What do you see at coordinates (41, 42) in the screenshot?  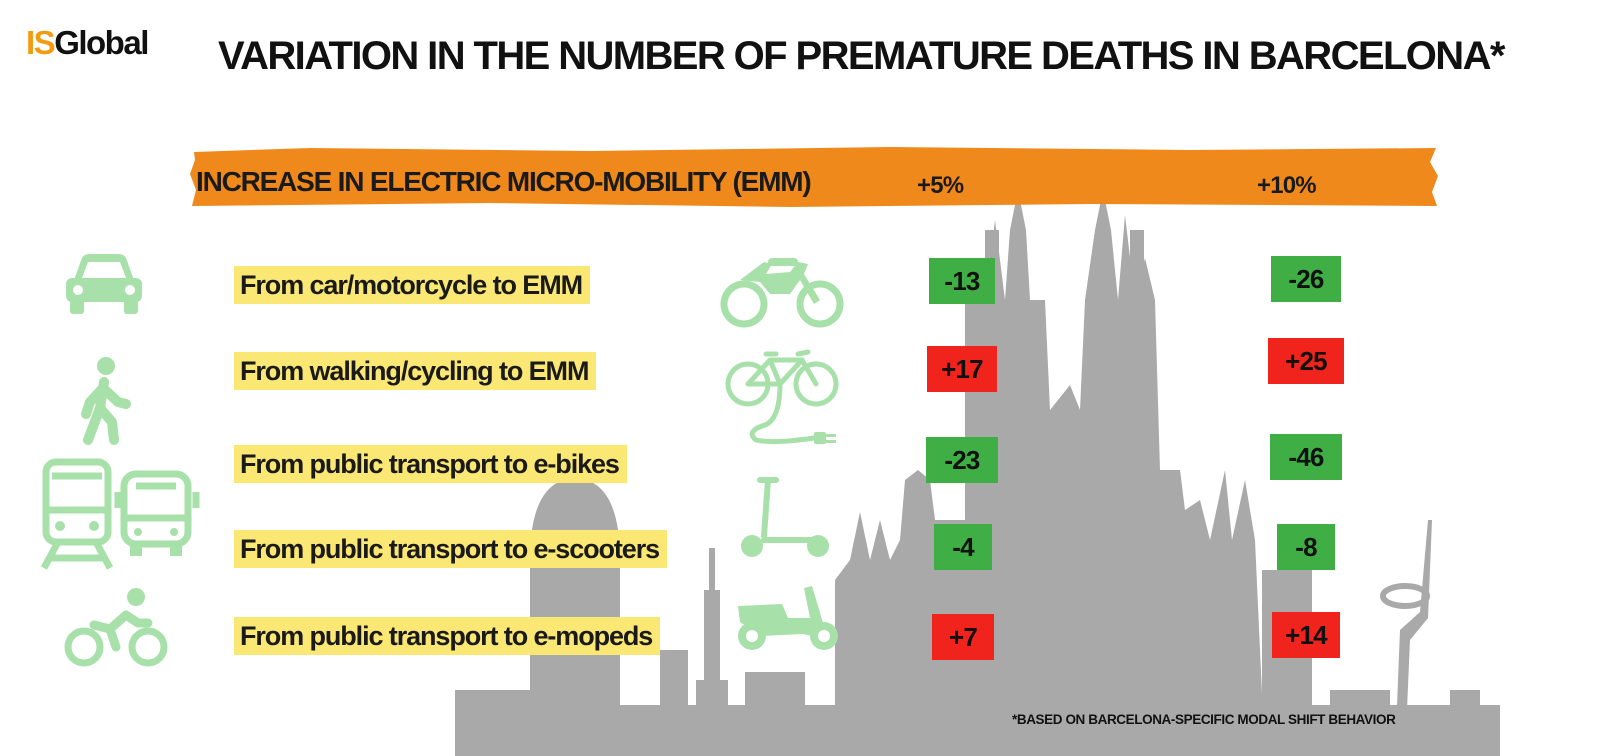 I see `logo-prefix: IS` at bounding box center [41, 42].